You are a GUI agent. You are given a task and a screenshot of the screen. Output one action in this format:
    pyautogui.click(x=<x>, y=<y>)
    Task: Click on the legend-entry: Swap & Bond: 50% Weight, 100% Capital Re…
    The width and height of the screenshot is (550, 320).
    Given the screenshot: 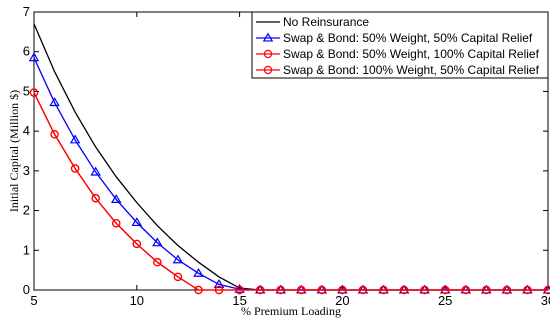 What is the action you would take?
    pyautogui.click(x=398, y=54)
    